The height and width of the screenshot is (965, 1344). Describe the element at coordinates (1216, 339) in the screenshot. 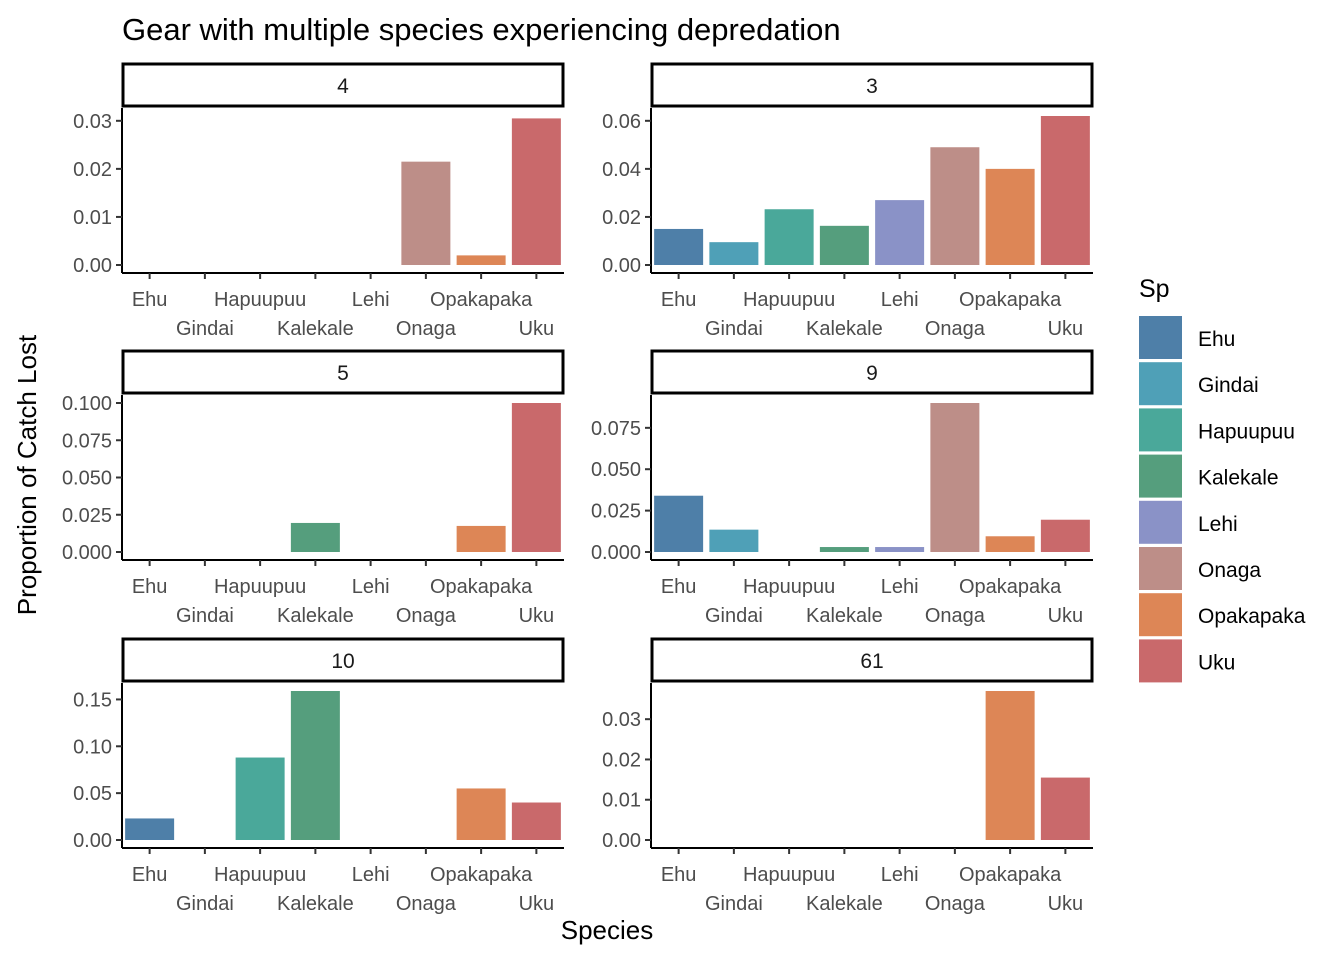

I see `legend-label: Ehu` at that location.